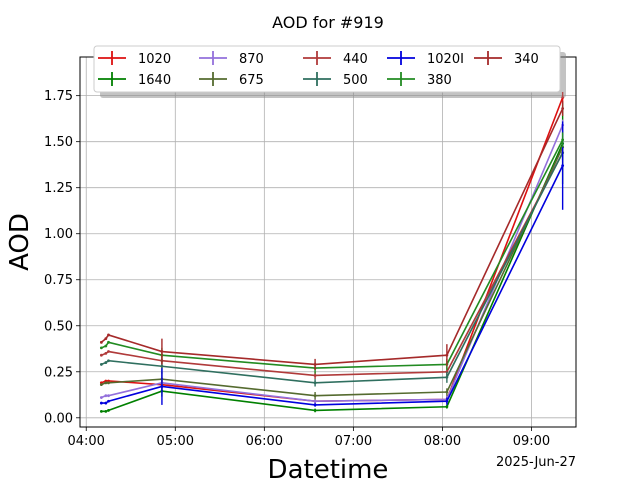 The image size is (640, 484). What do you see at coordinates (58, 280) in the screenshot?
I see `y-tick-label: 0.75` at bounding box center [58, 280].